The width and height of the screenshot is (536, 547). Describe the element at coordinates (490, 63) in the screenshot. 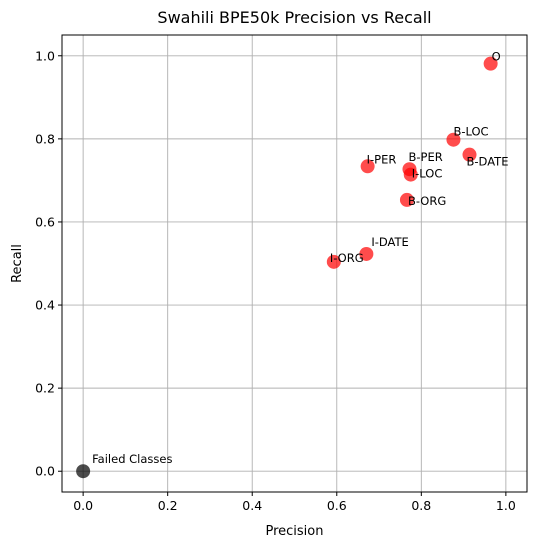

I see `data-point-o` at that location.